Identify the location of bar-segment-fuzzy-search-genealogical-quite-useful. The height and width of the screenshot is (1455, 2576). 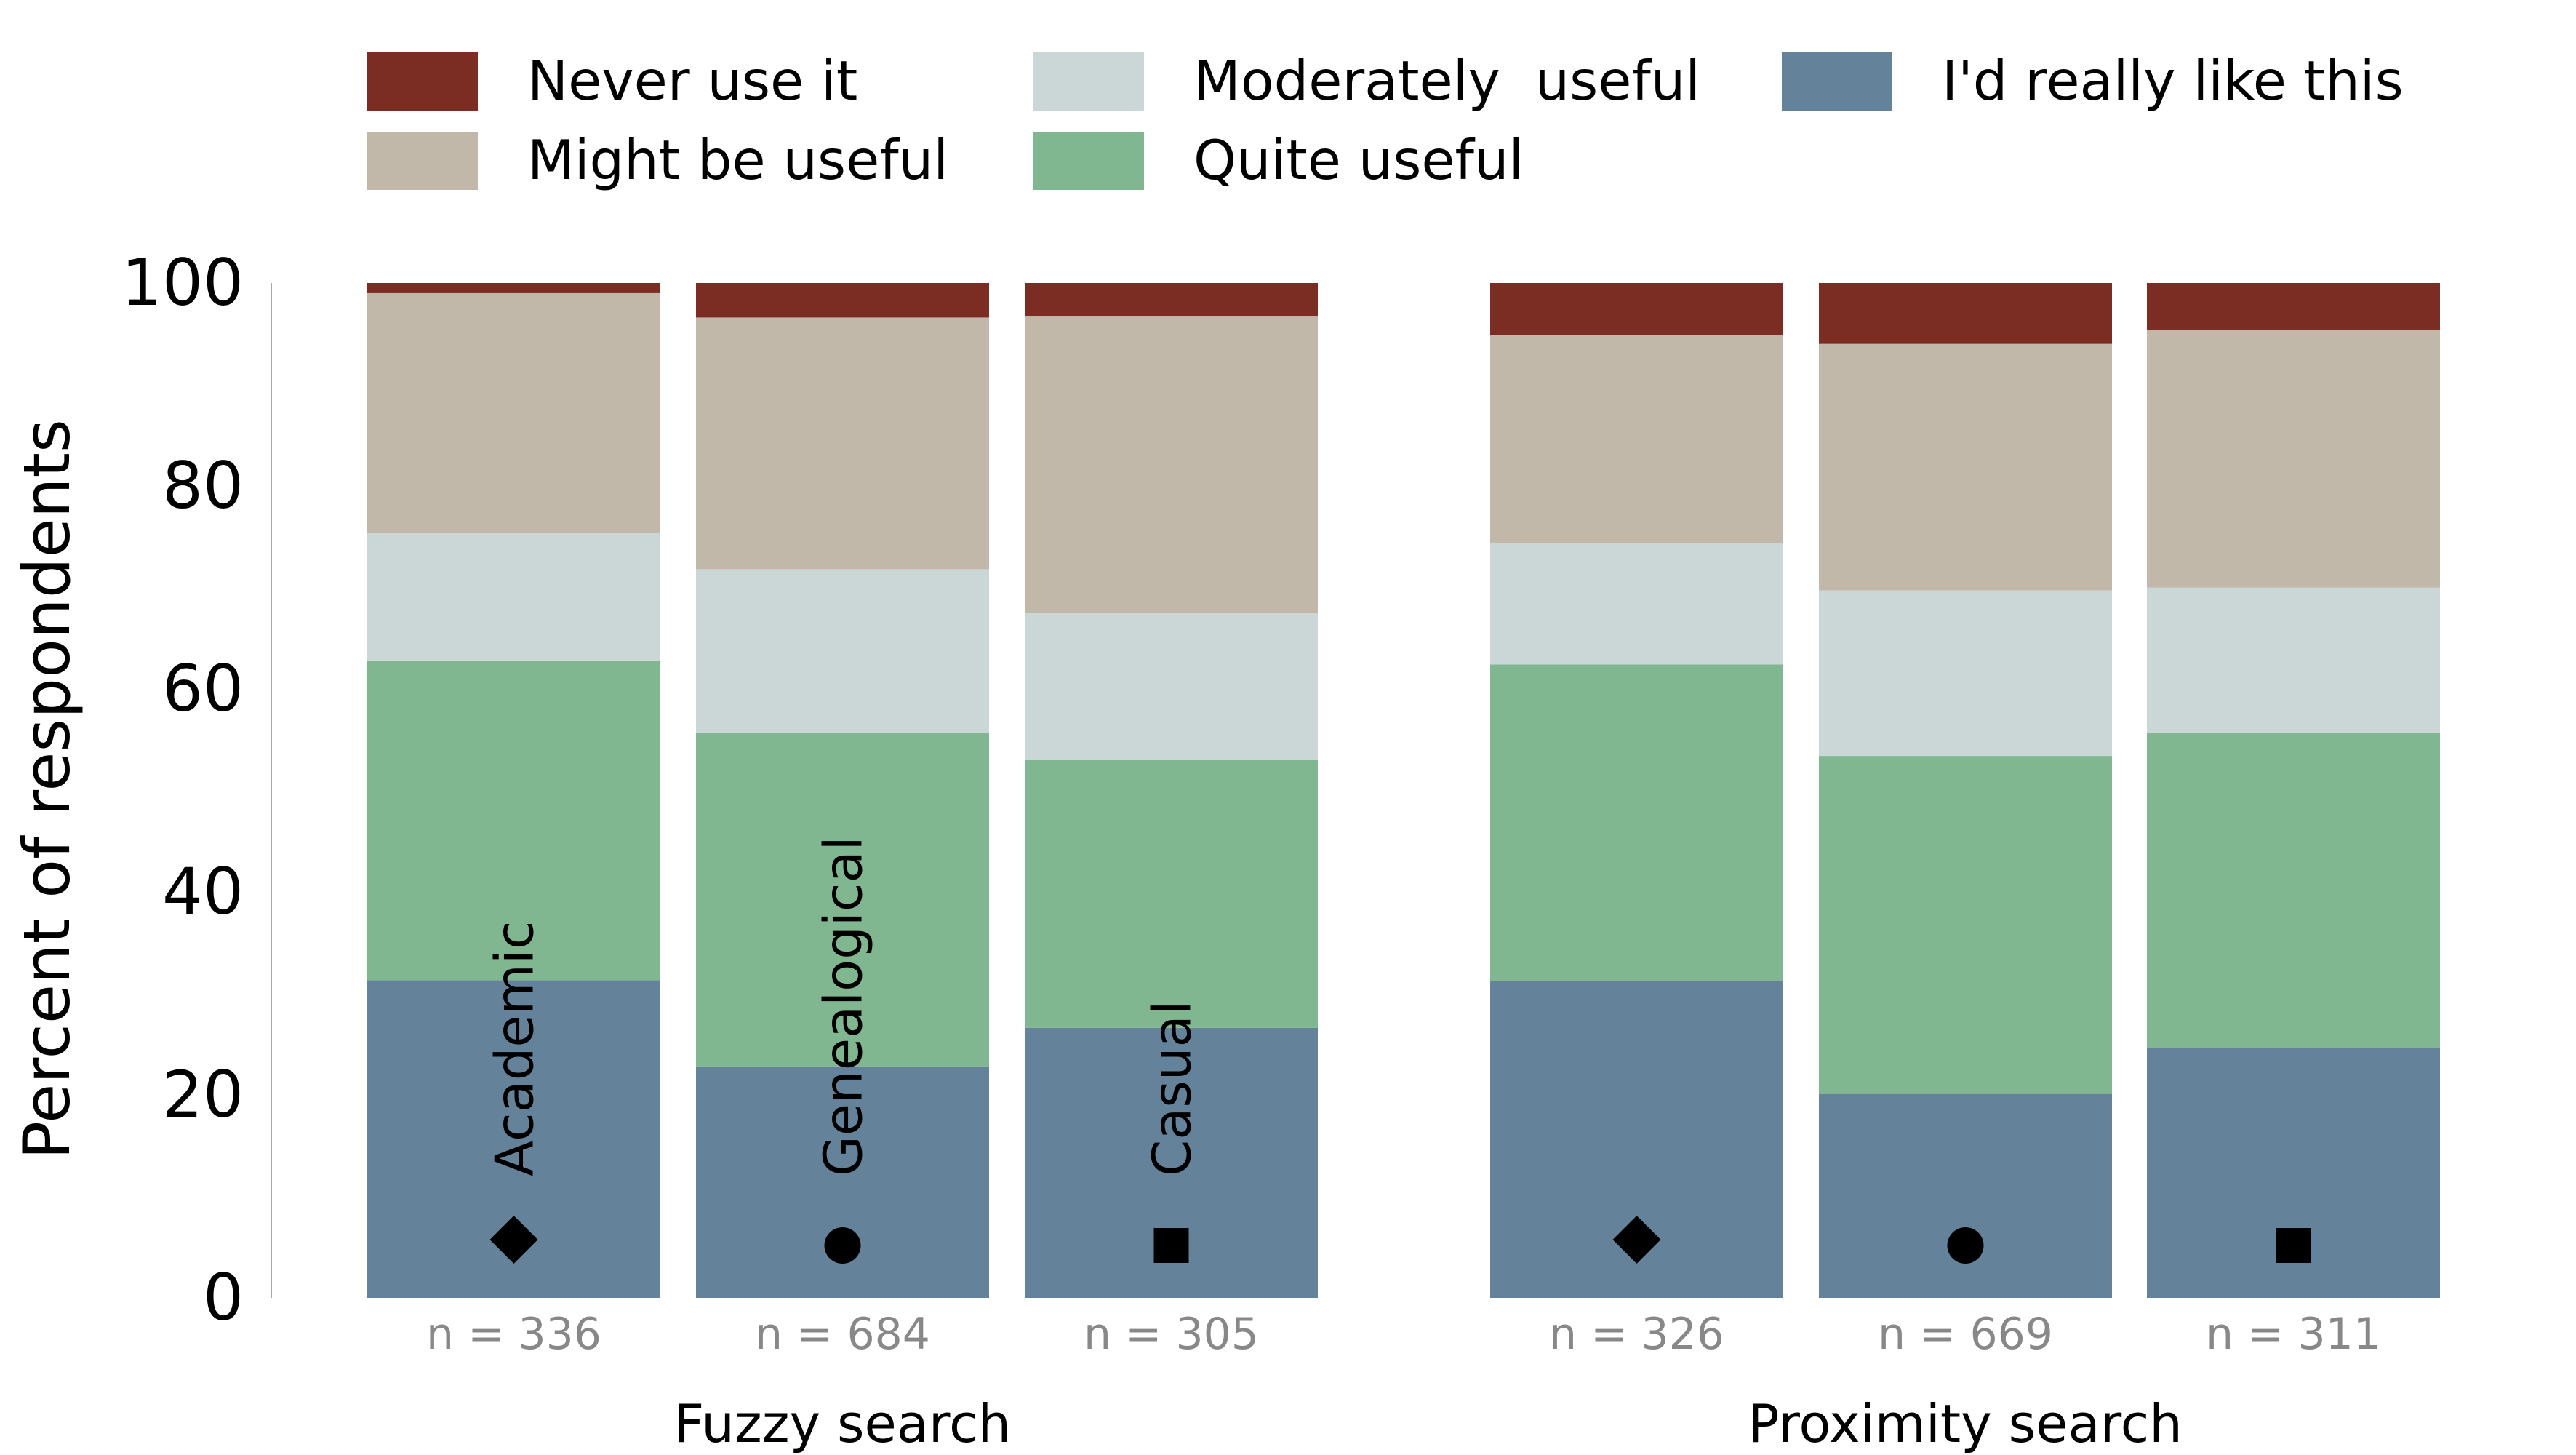
(842, 900).